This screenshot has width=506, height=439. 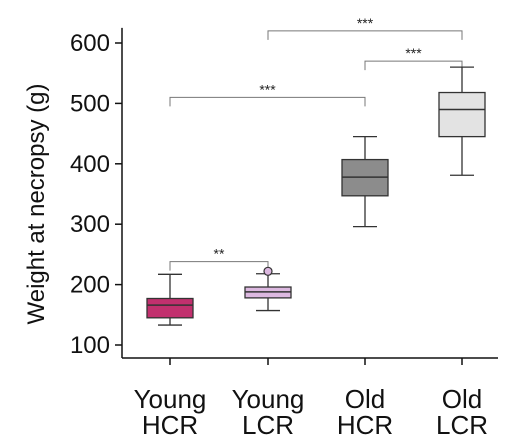 I want to click on y-axis-title: Weight at necropsy (g), so click(x=36, y=204).